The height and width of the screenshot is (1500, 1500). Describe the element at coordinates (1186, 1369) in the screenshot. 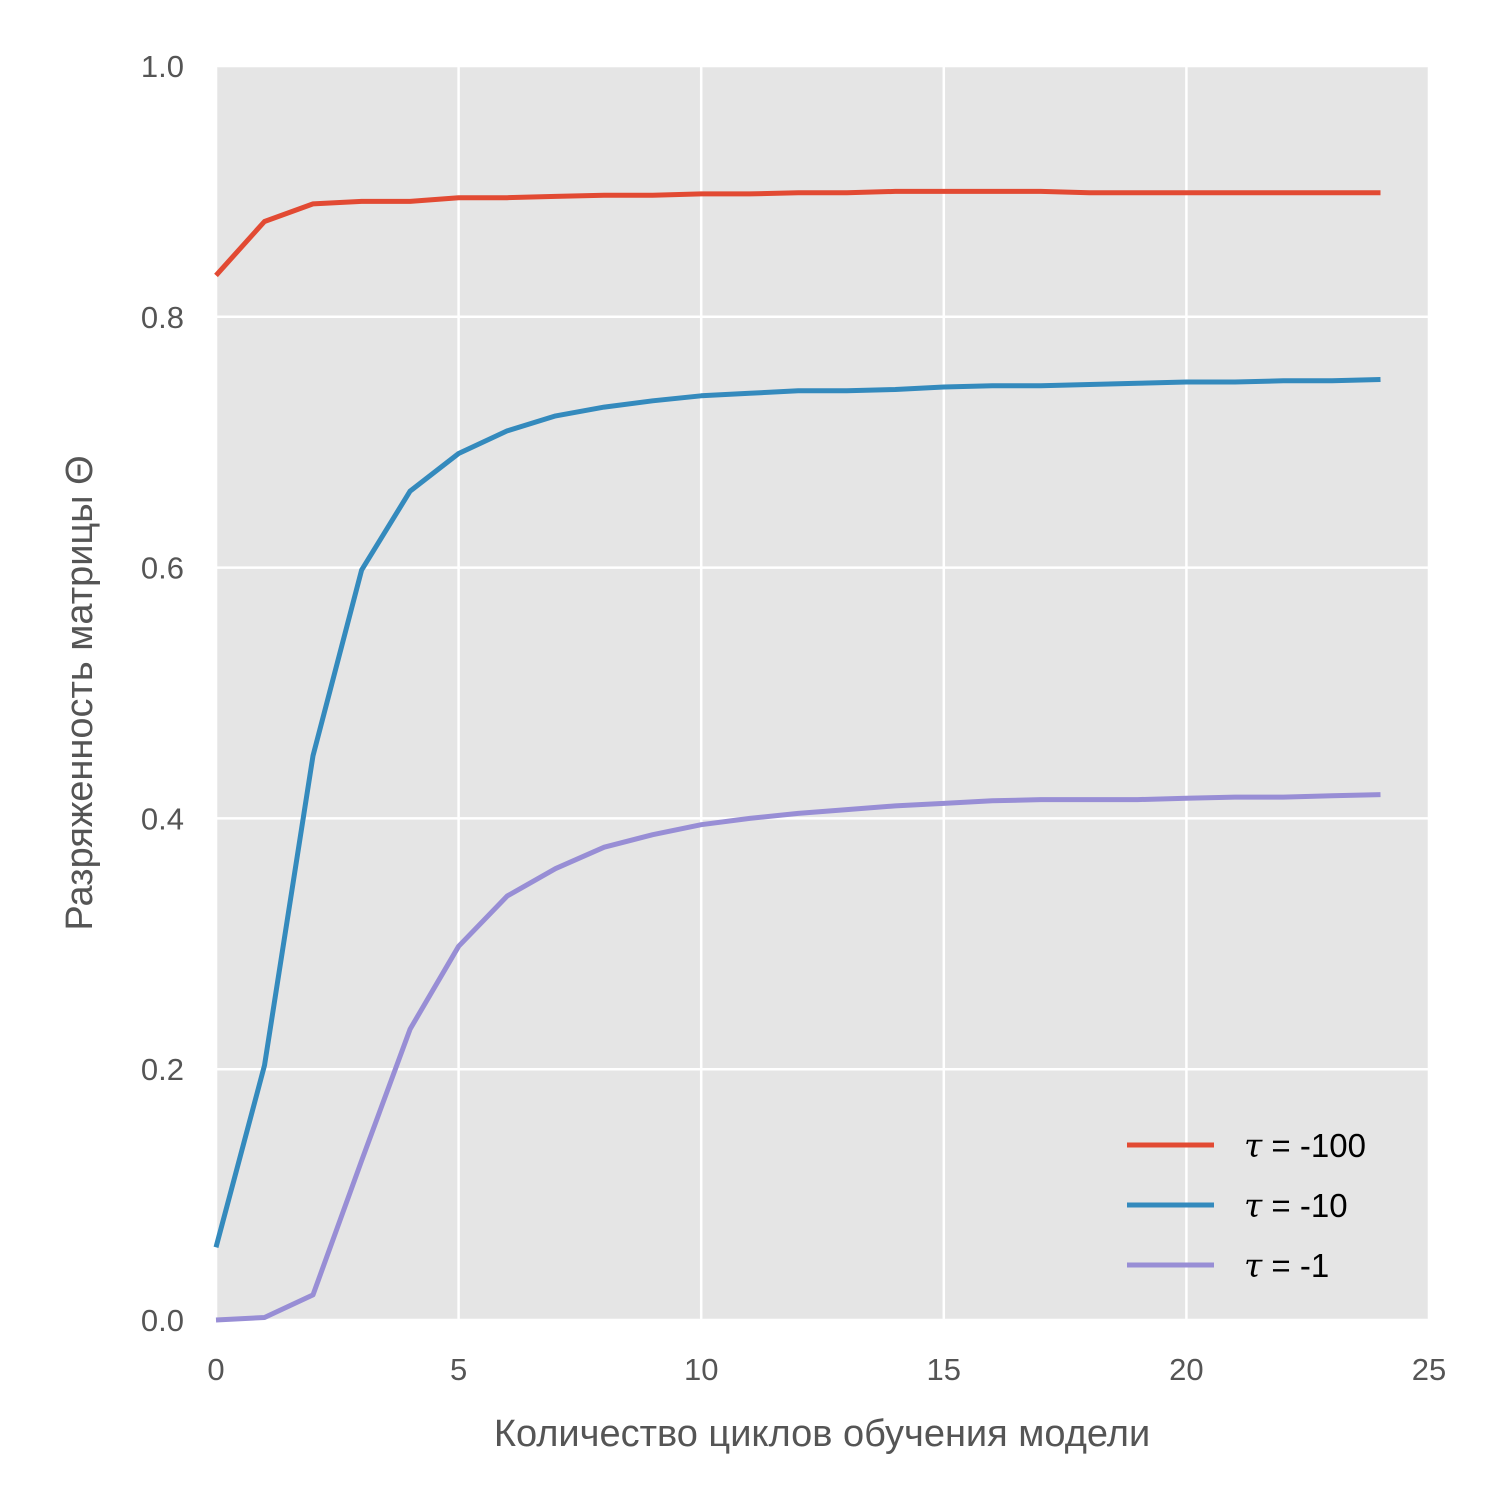

I see `x-tick-label: 20` at that location.